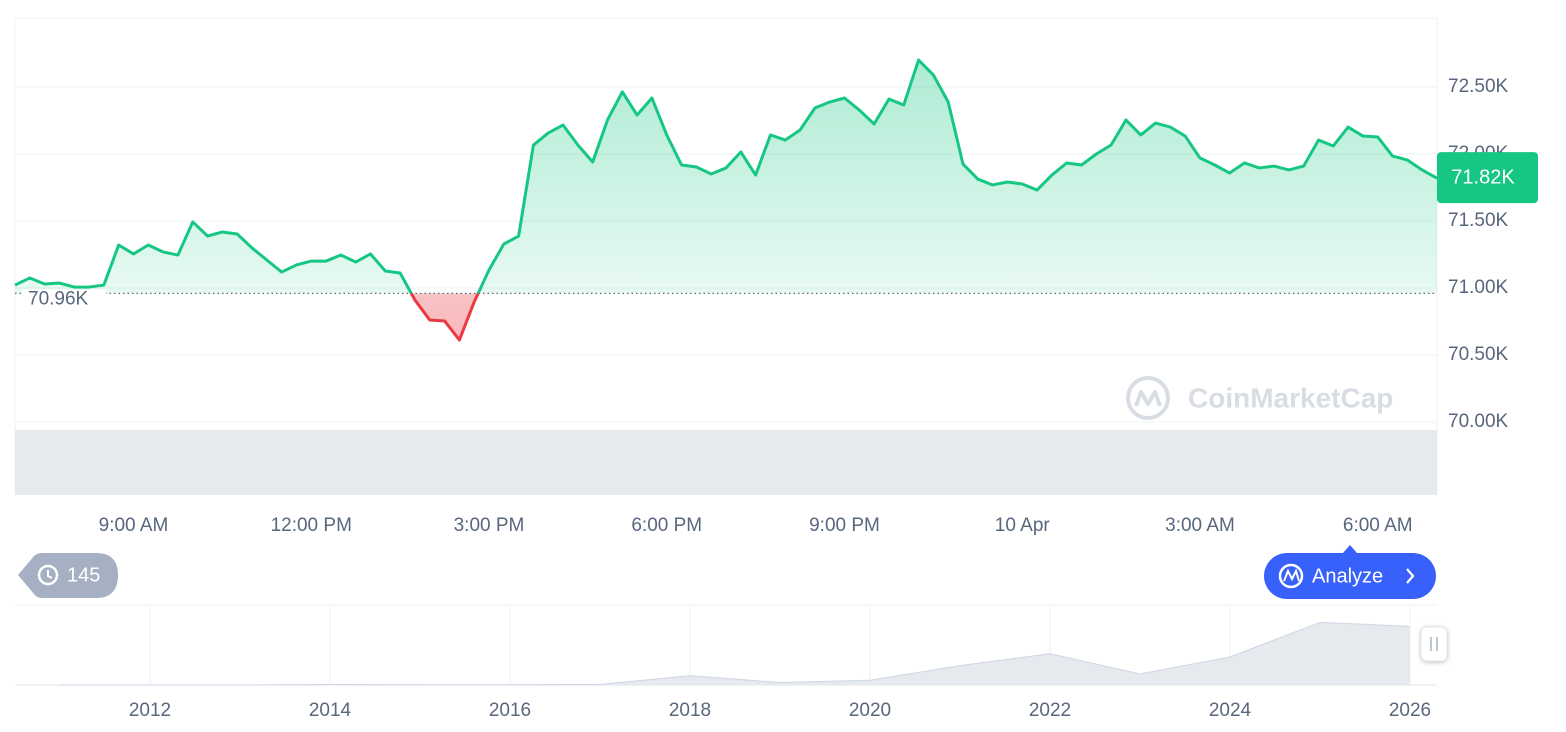 The width and height of the screenshot is (1566, 732). I want to click on x-tick-label: 2016, so click(510, 710).